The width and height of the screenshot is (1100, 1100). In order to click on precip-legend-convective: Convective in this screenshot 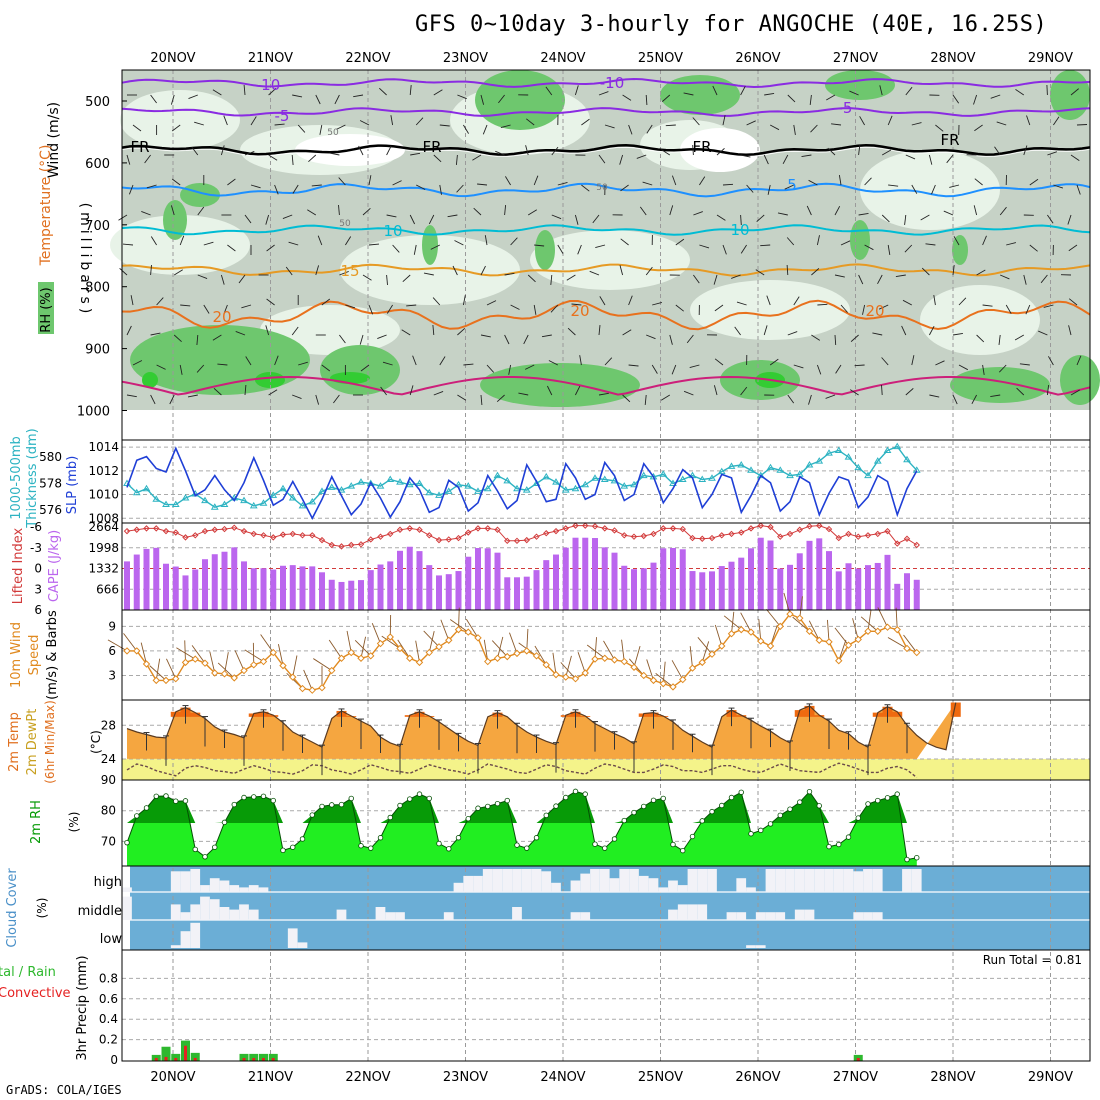, I will do `click(35, 993)`.